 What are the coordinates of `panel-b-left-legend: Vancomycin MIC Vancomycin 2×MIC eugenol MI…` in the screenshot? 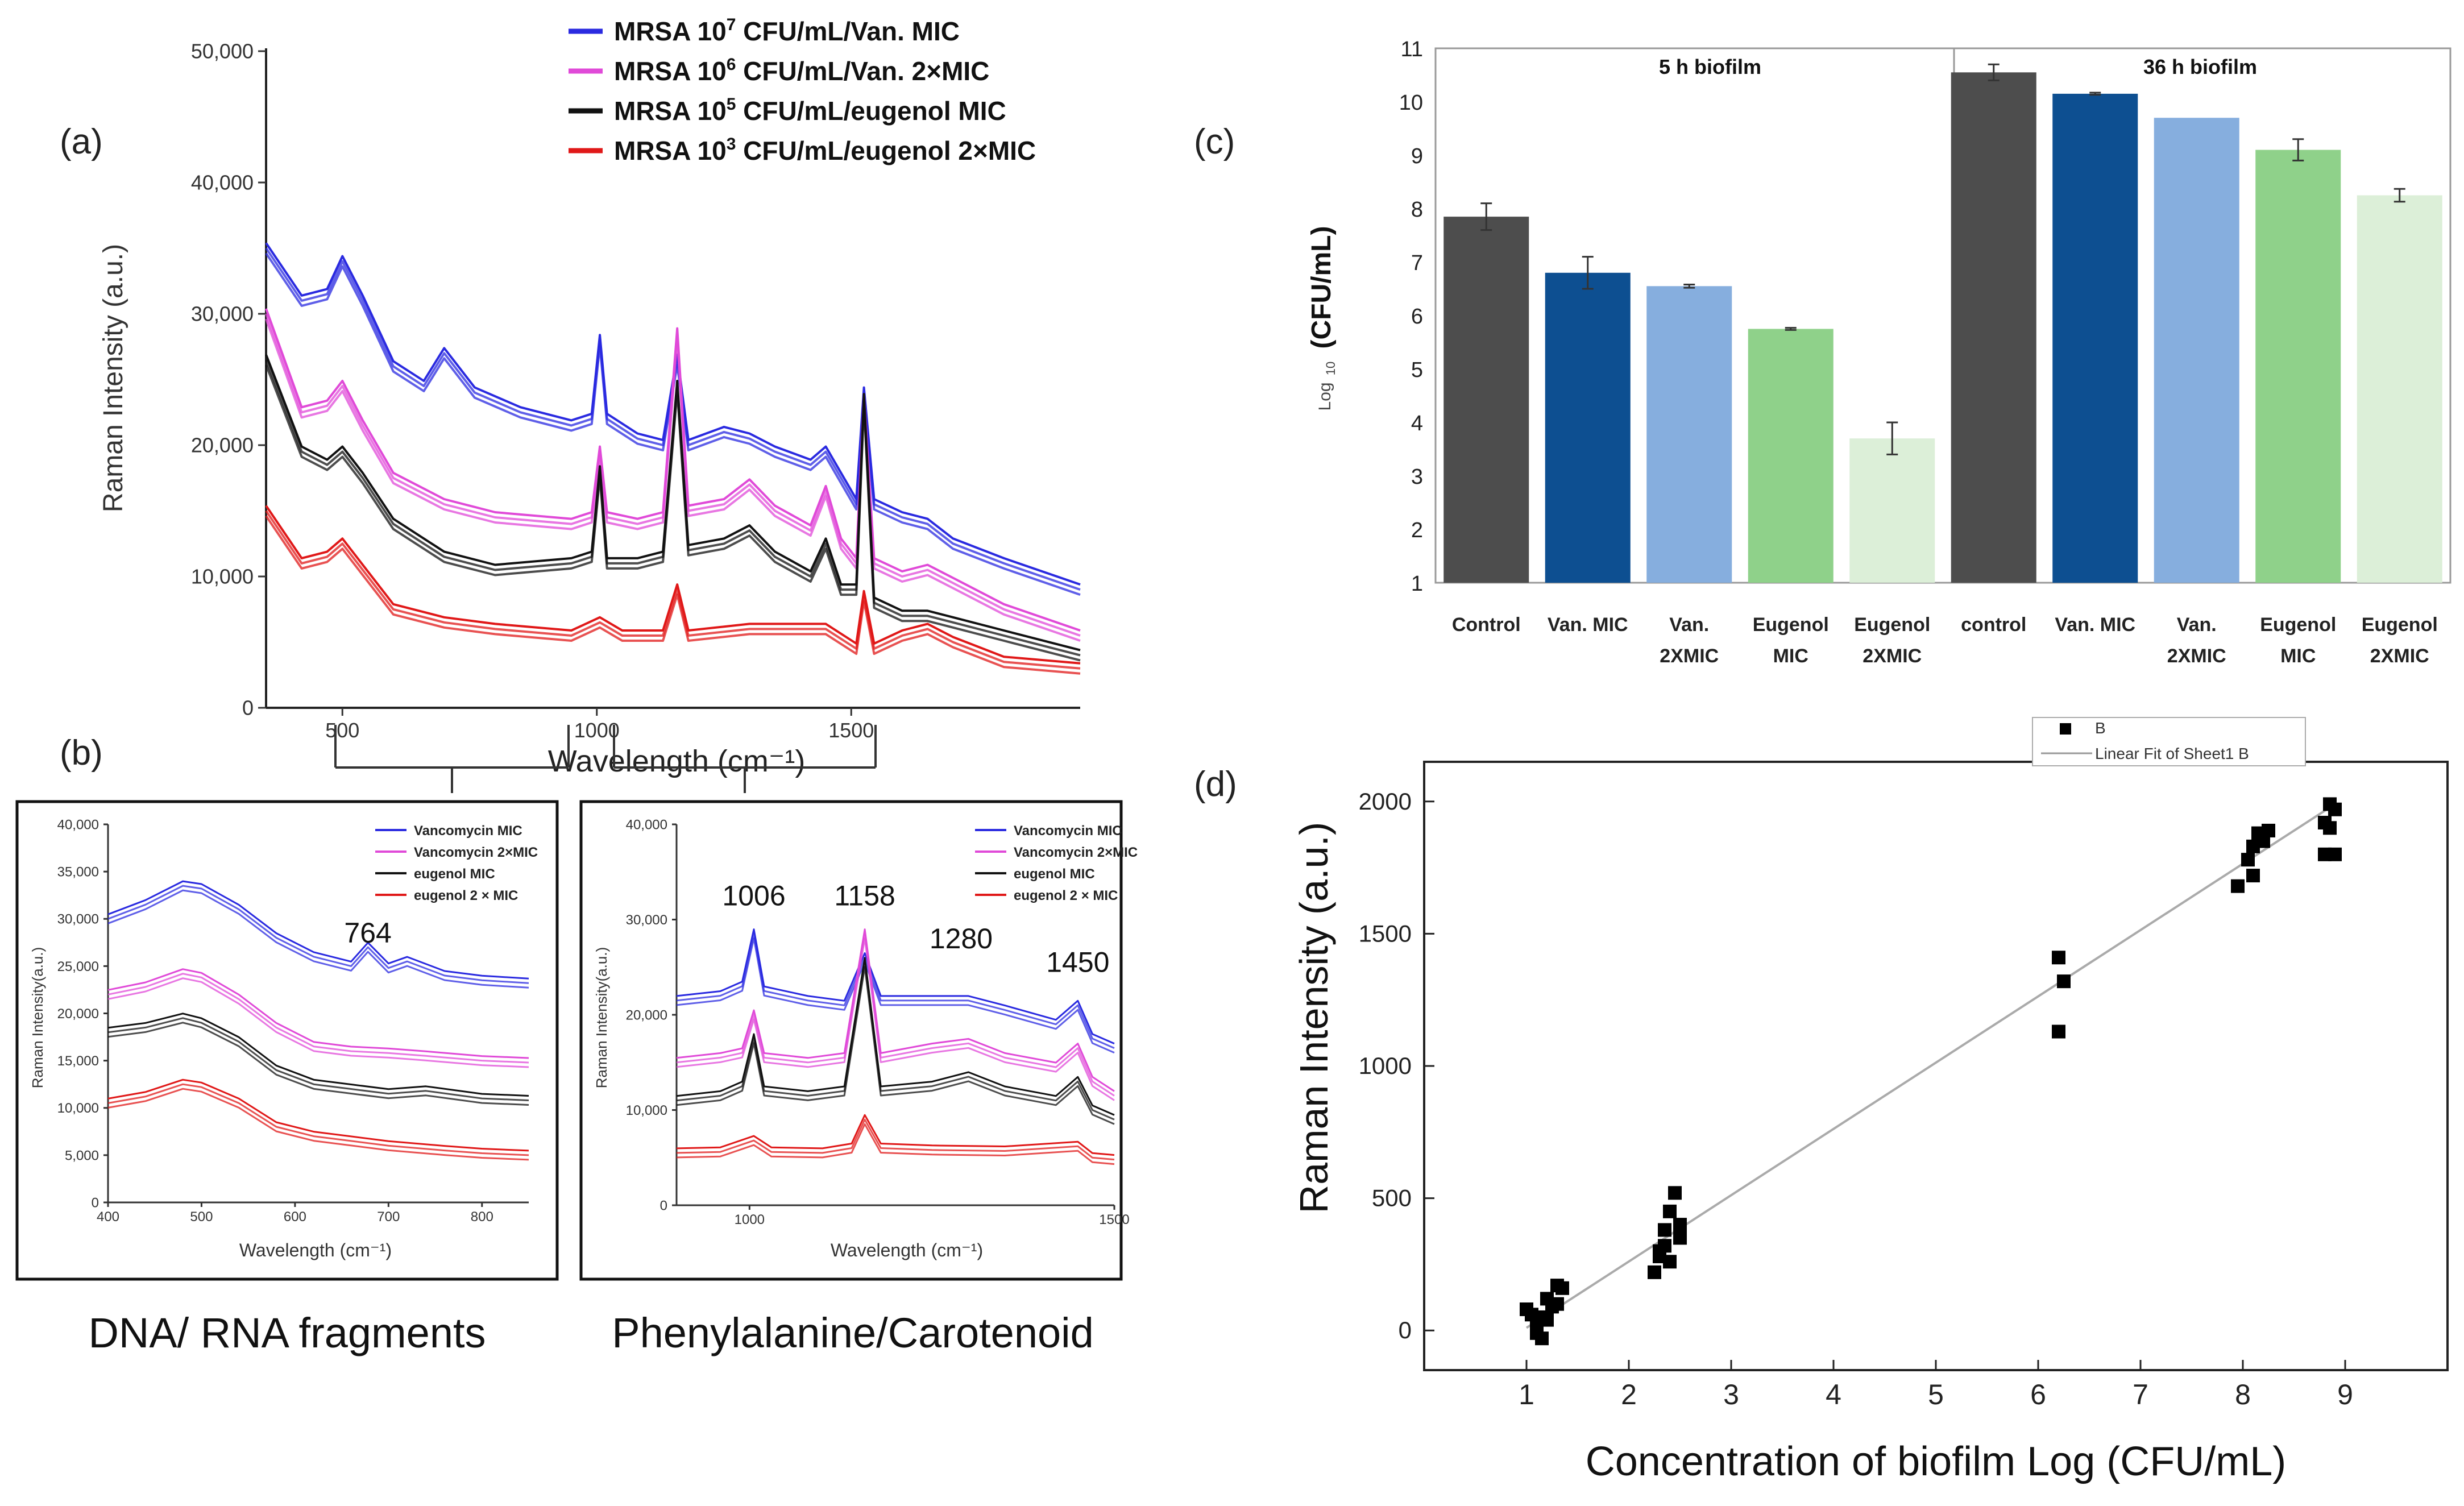 It's located at (457, 863).